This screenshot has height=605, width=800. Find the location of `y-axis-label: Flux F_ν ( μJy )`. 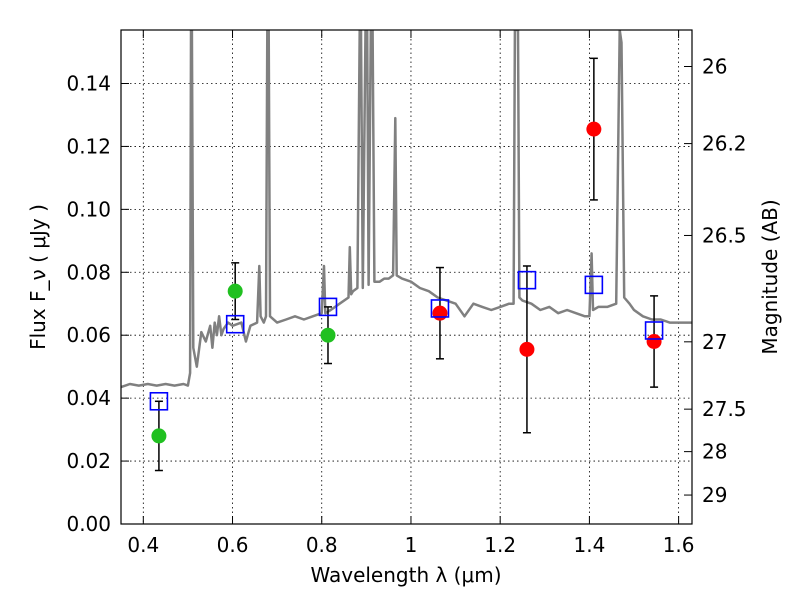

y-axis-label: Flux F_ν ( μJy ) is located at coordinates (38, 277).